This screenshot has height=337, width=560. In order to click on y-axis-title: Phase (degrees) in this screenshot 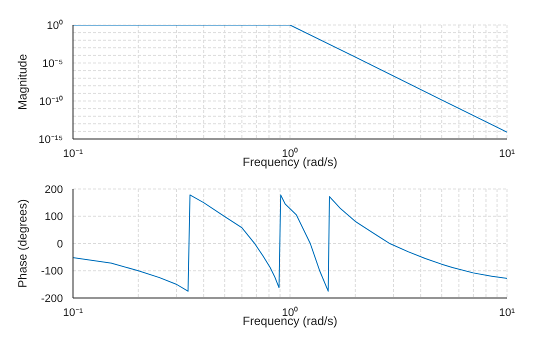, I will do `click(22, 243)`.